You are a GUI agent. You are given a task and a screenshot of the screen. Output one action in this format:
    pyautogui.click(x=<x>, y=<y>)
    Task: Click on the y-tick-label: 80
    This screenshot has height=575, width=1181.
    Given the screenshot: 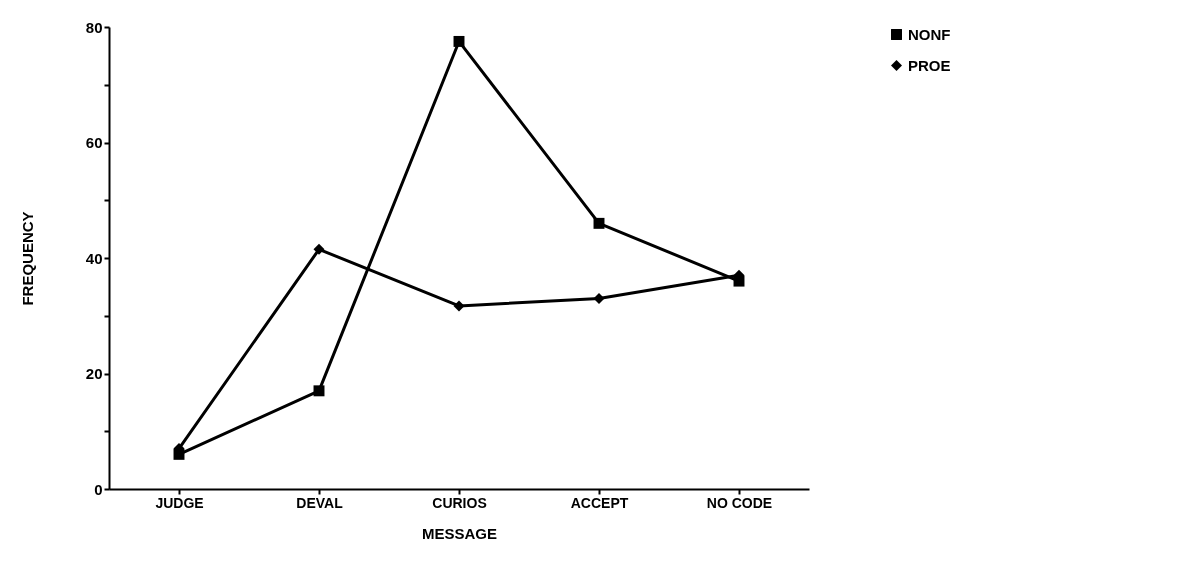 What is the action you would take?
    pyautogui.click(x=94, y=27)
    